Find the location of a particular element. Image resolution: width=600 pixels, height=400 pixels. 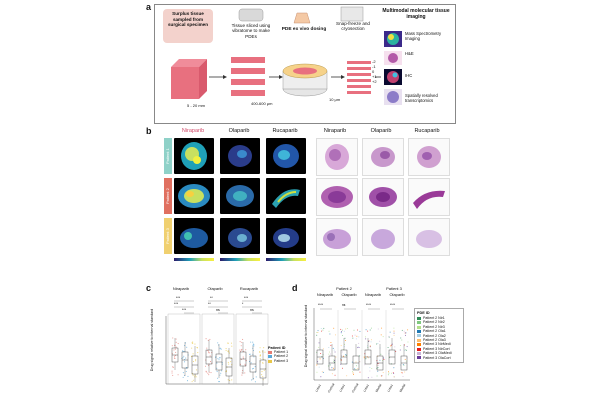

legend-item: Patient 3 NirMedi is located at coordinates (439, 344).